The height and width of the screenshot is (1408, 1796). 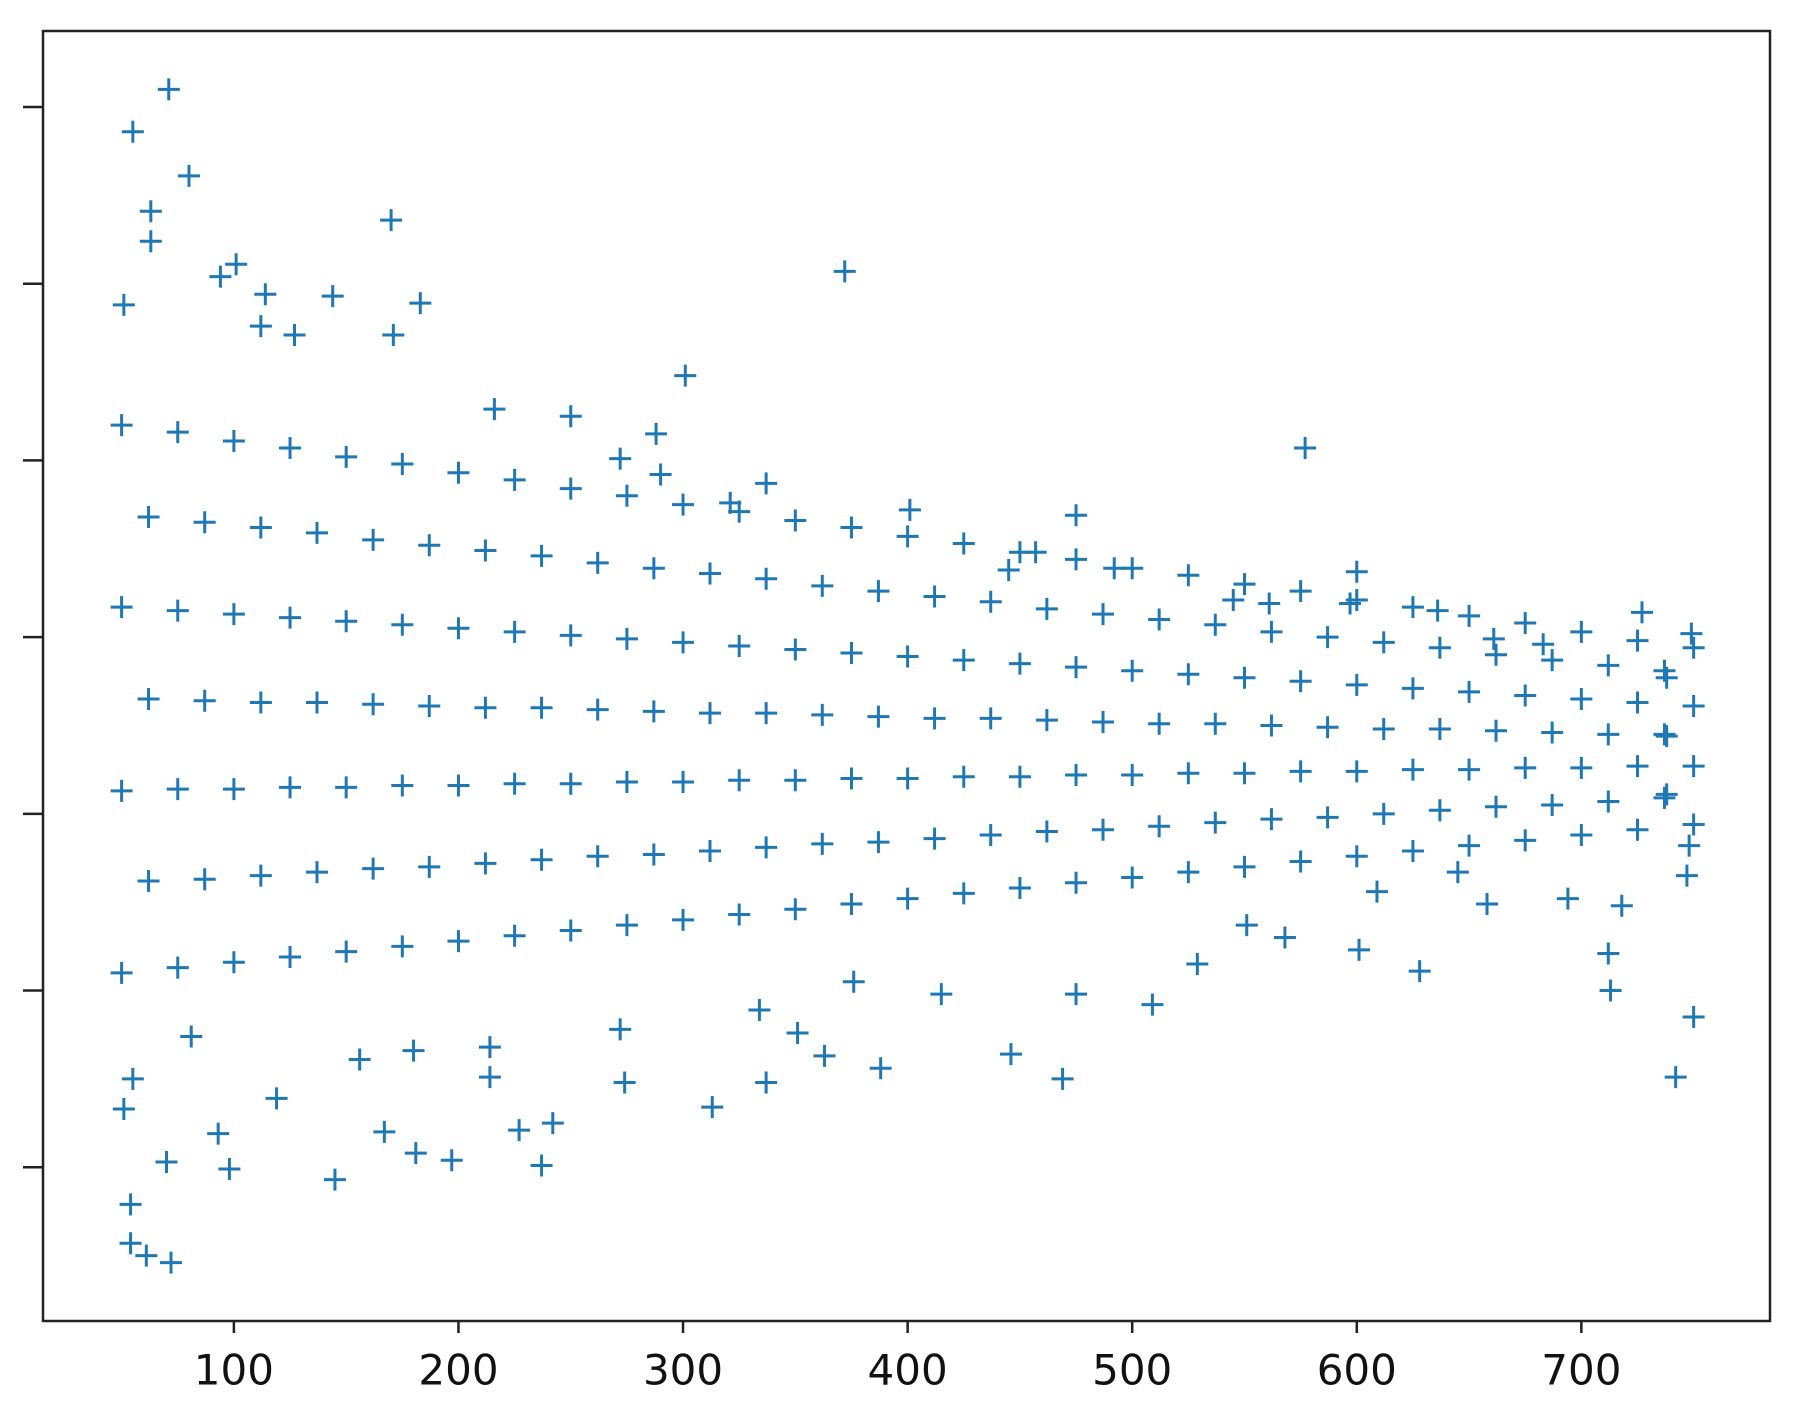 I want to click on x-tick-label: 200, so click(x=458, y=1370).